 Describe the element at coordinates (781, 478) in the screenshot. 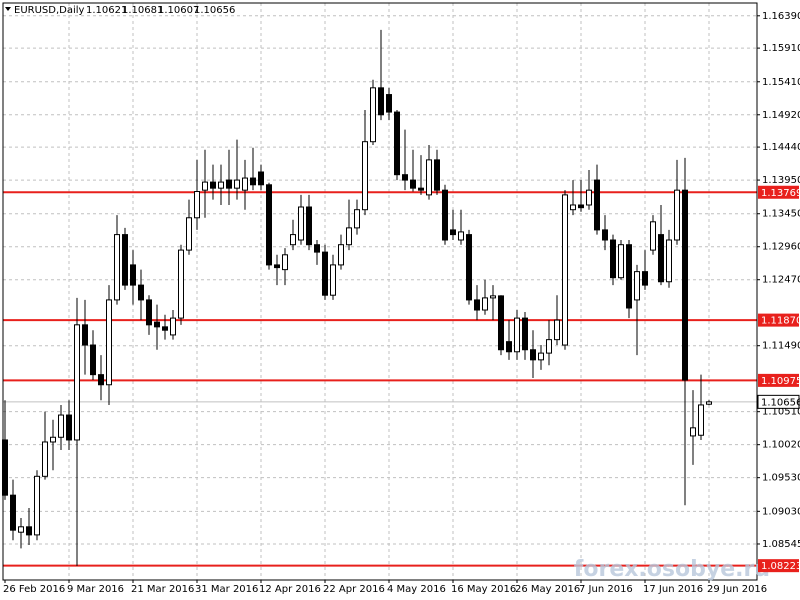

I see `y-tick-label: 1.09530` at that location.